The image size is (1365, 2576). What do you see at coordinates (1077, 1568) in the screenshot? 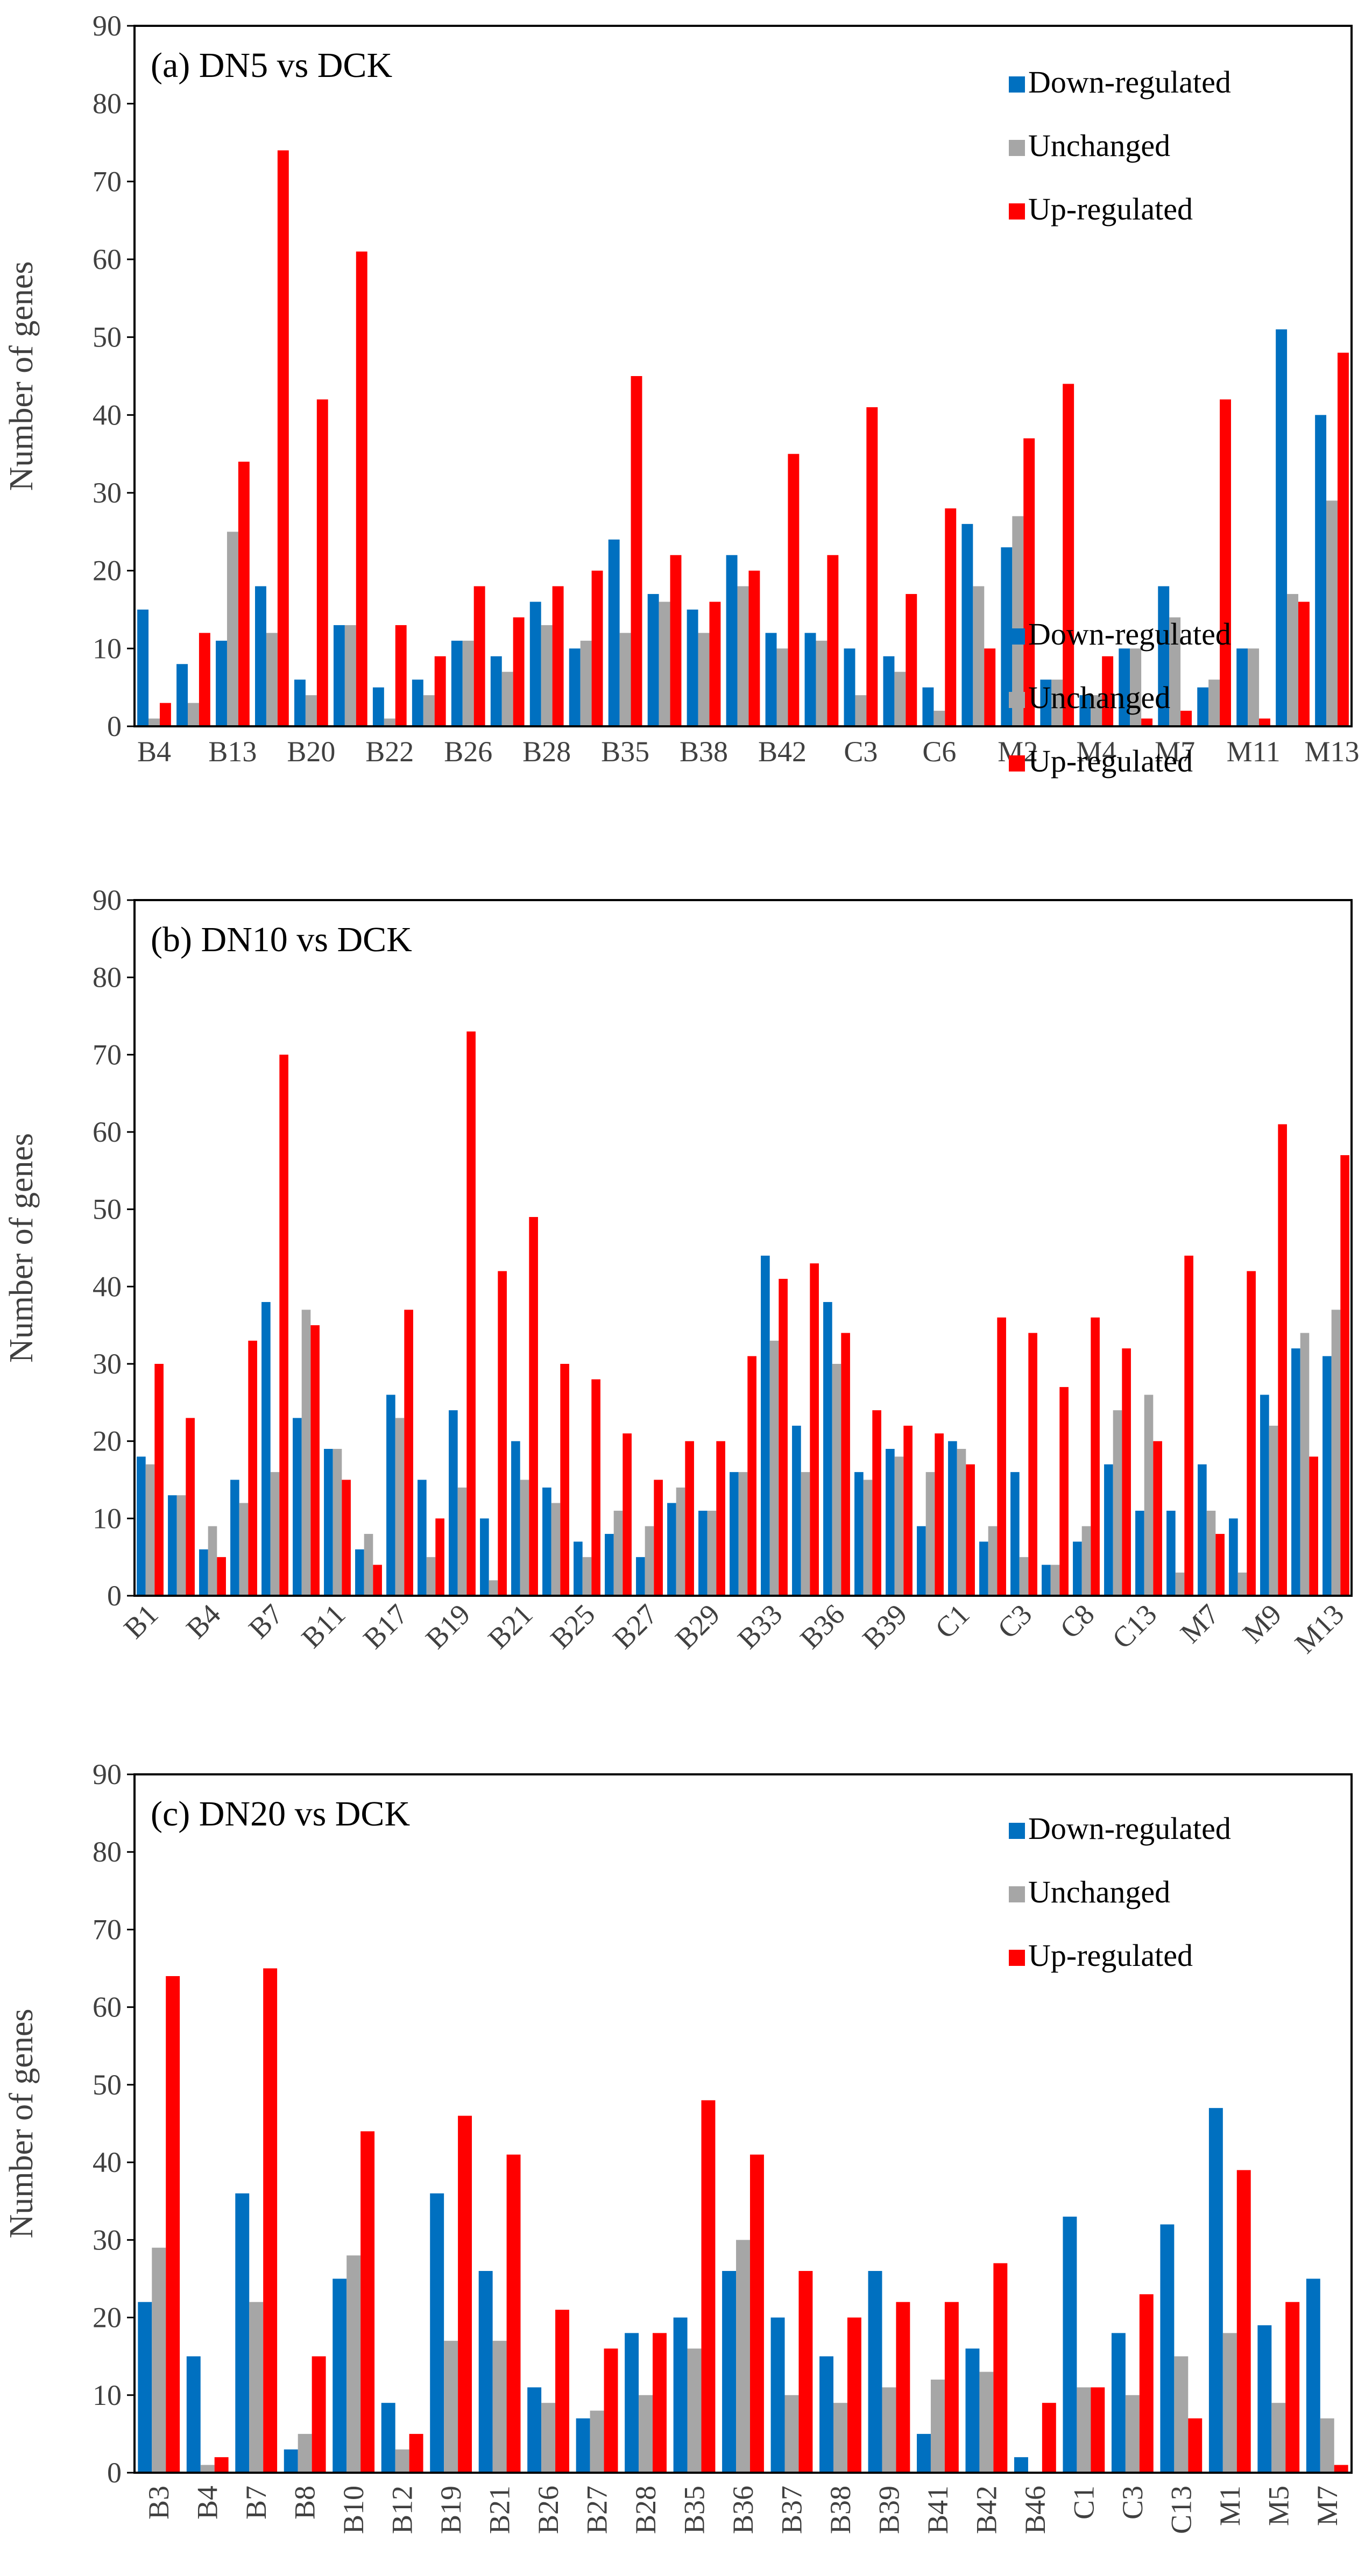
I see `panel-b-bar-down-c8` at bounding box center [1077, 1568].